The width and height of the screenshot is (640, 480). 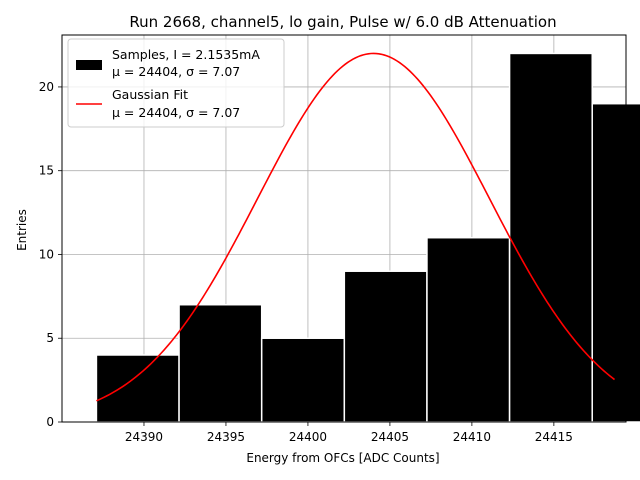 I want to click on legend-box, so click(x=176, y=83).